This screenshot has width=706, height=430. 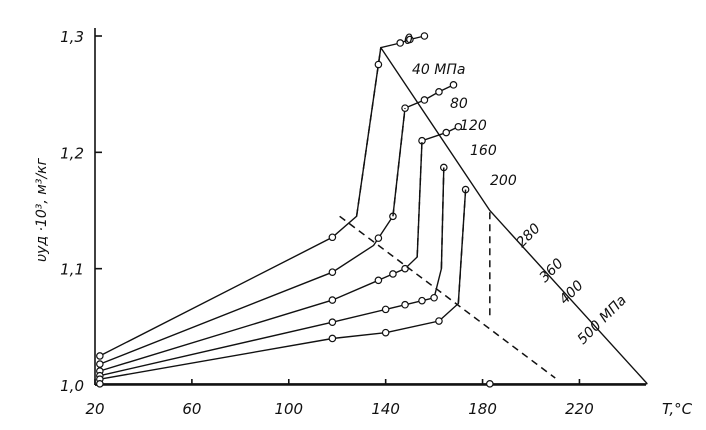 What do you see at coordinates (42, 209) in the screenshot?
I see `y-axis-label: υуд ·10³, м³/кг` at bounding box center [42, 209].